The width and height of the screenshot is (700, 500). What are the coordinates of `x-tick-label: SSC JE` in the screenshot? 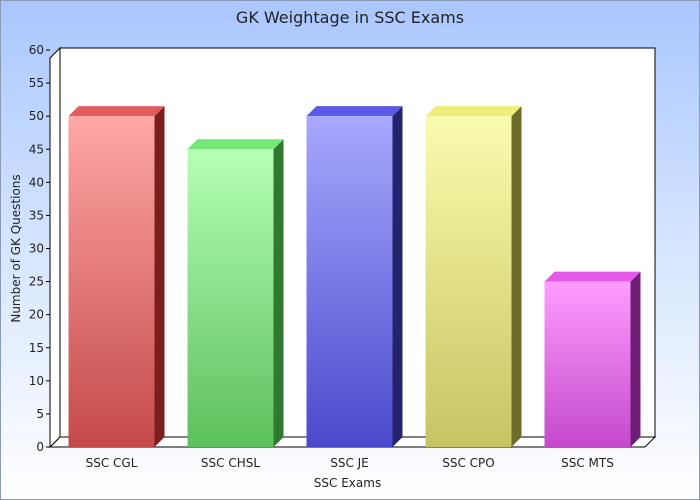 It's located at (349, 463).